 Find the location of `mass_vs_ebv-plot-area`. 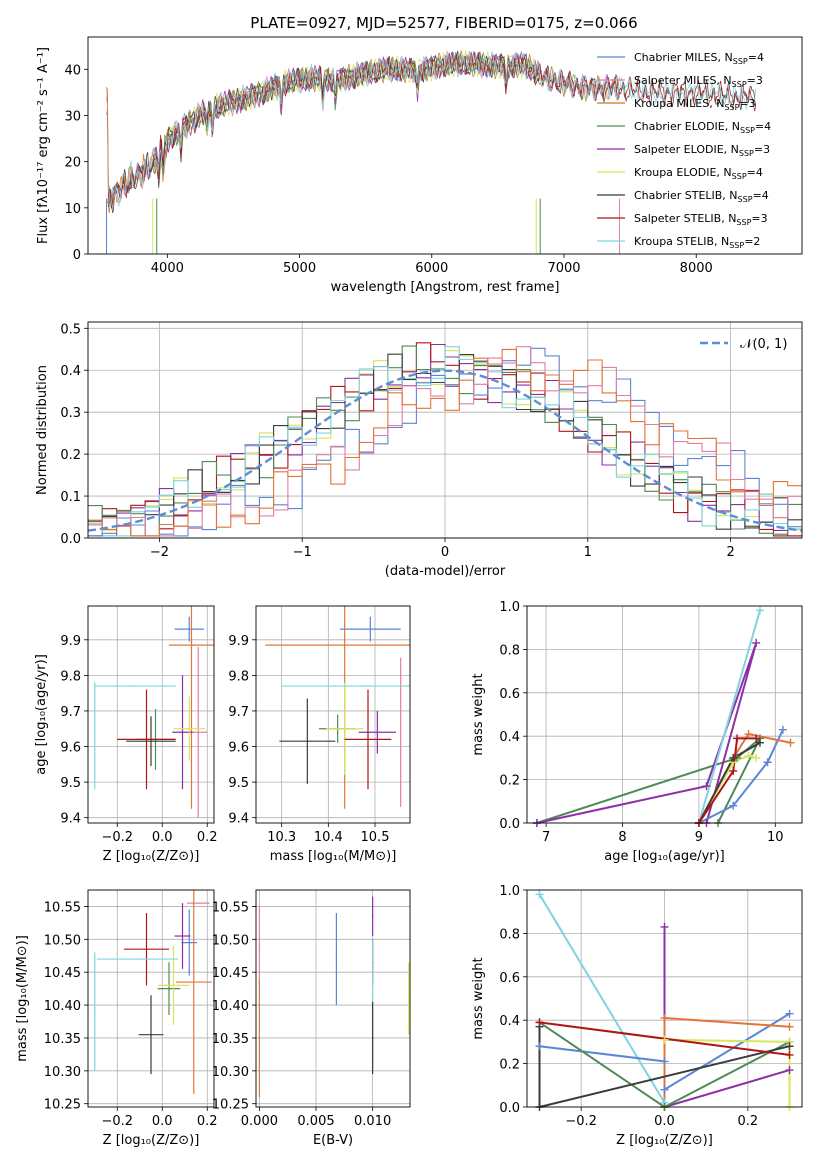

mass_vs_ebv-plot-area is located at coordinates (333, 998).